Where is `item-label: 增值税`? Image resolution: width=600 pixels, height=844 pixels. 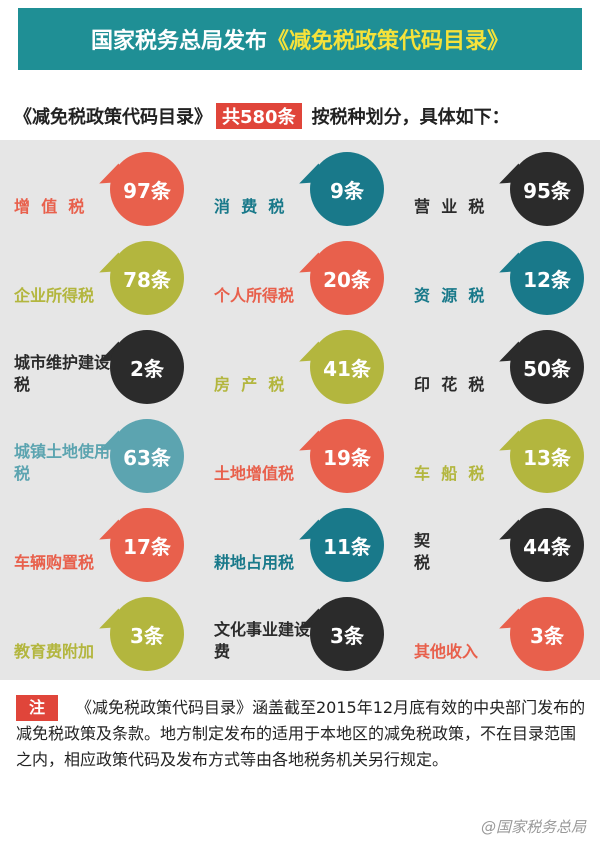
item-label: 增值税 is located at coordinates (55, 206).